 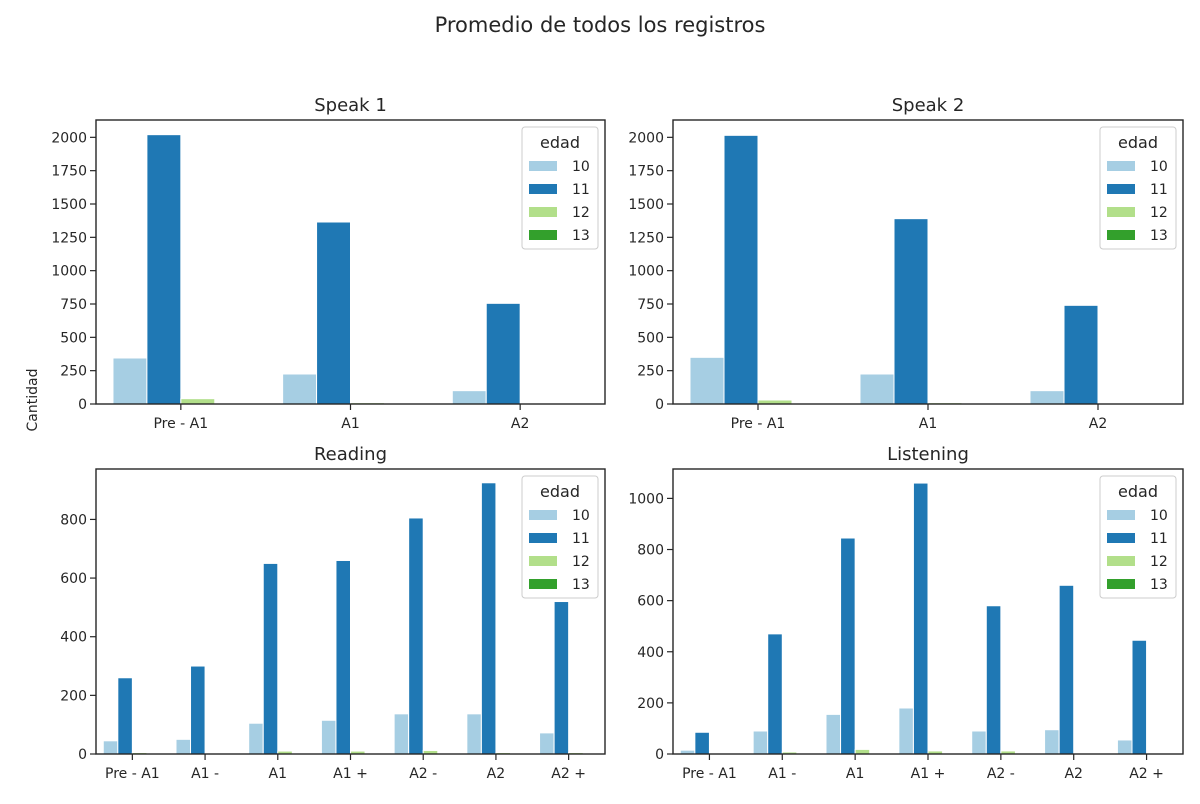 What do you see at coordinates (350, 454) in the screenshot?
I see `subplot-title: Reading` at bounding box center [350, 454].